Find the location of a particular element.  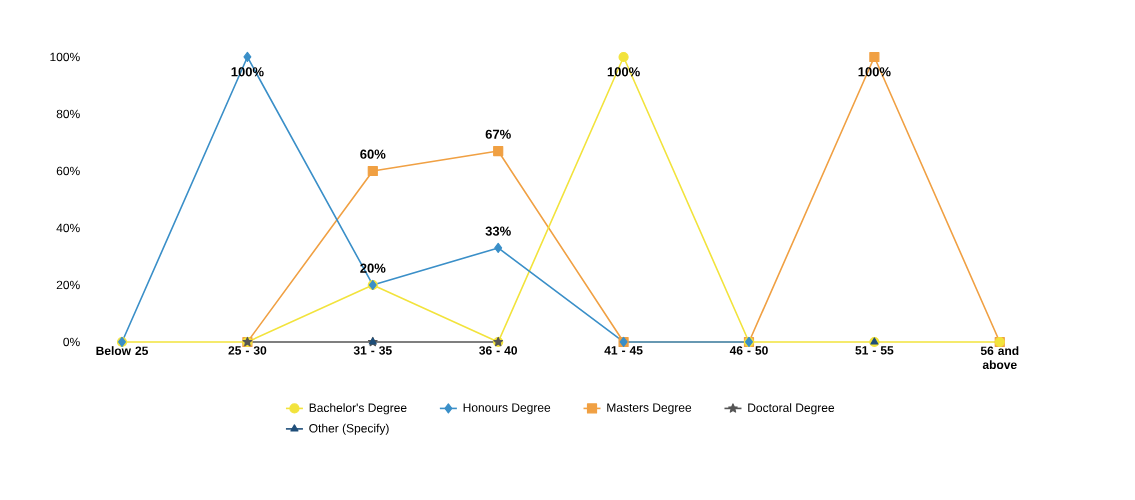

x-tick-label: 51 - 55 is located at coordinates (874, 350).